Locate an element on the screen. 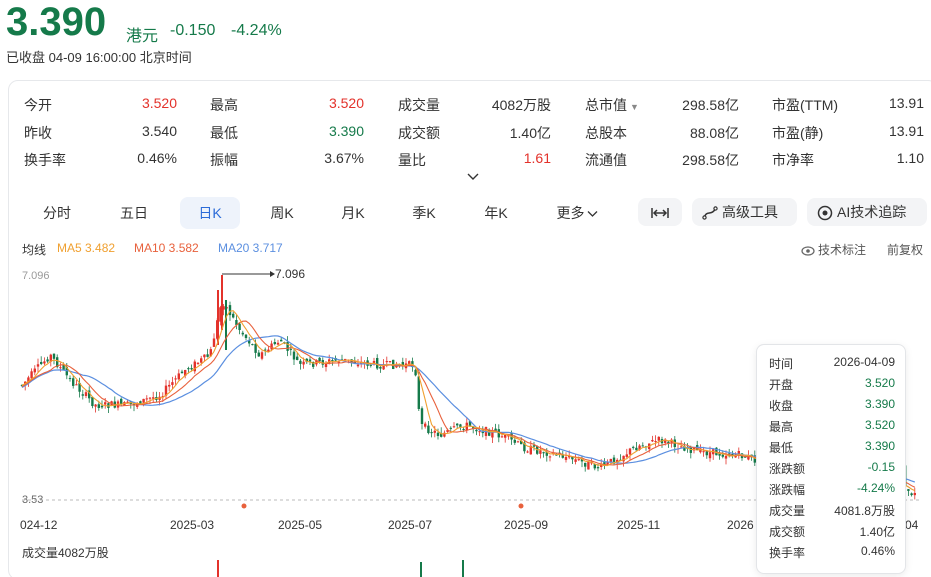 The image size is (931, 577). ma5-legend: MA5 3.482 is located at coordinates (86, 248).